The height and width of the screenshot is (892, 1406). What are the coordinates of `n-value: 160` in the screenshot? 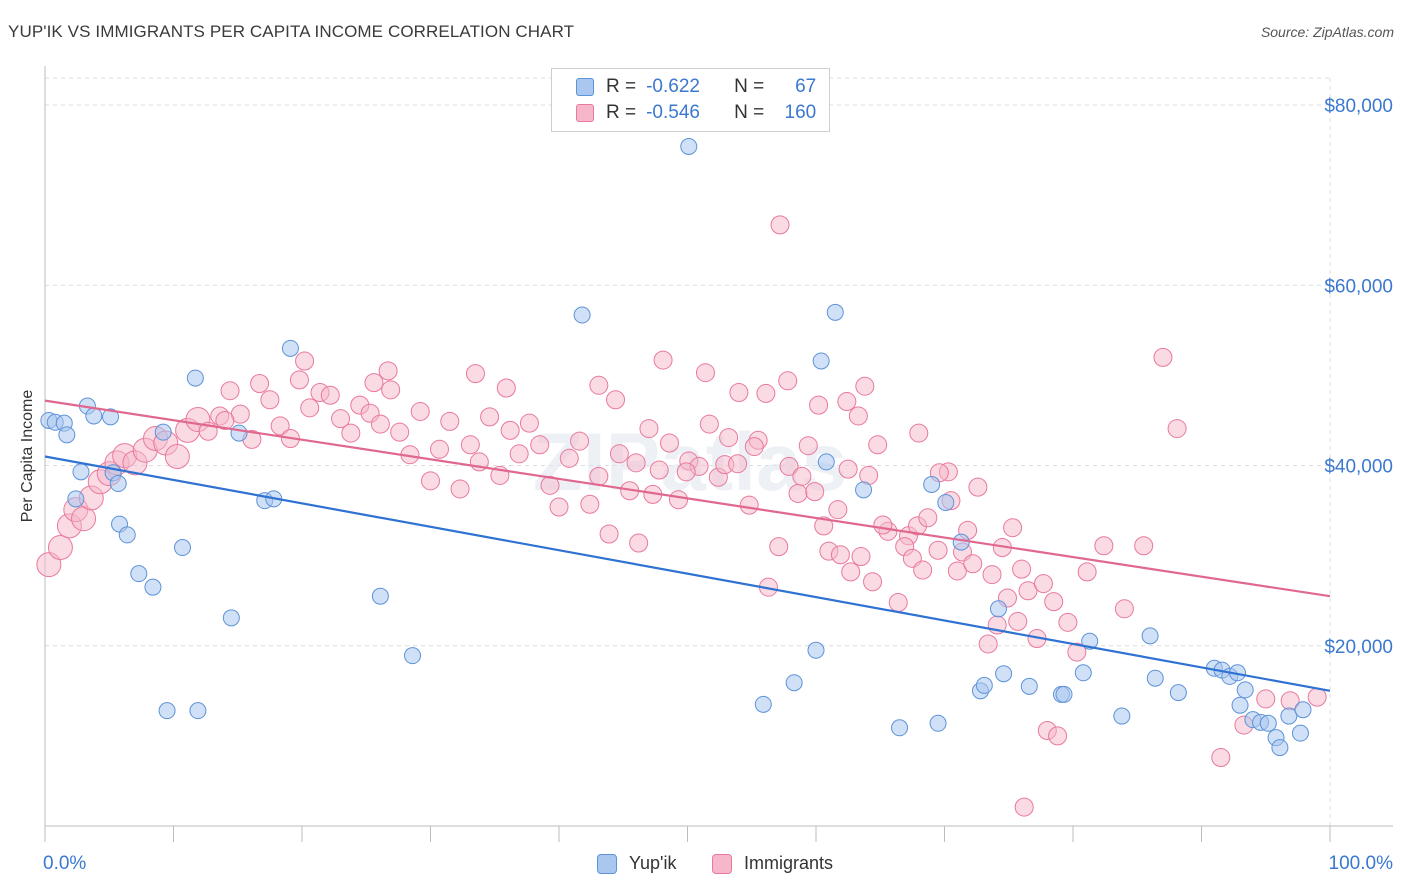 It's located at (800, 112).